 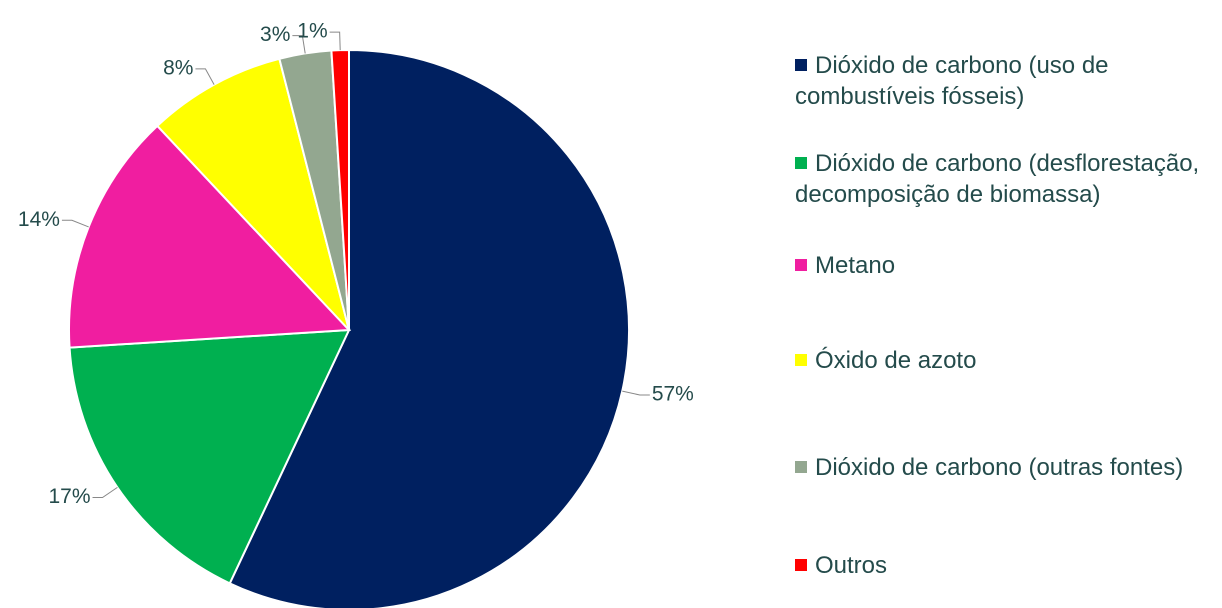 What do you see at coordinates (69, 496) in the screenshot?
I see `data-label: 17%` at bounding box center [69, 496].